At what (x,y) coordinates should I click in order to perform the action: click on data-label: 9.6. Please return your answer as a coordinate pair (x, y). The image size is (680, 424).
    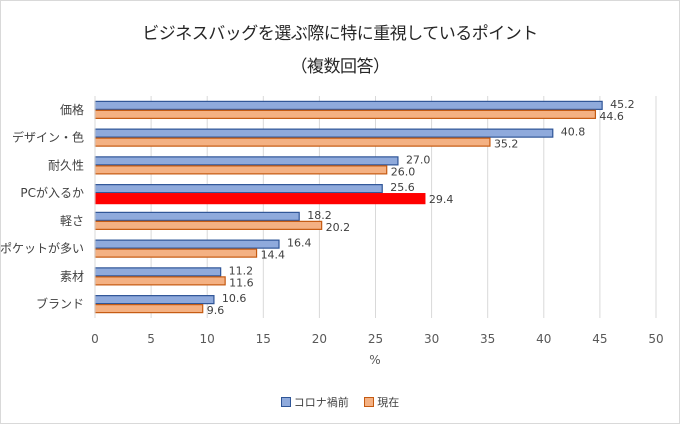
    Looking at the image, I should click on (216, 310).